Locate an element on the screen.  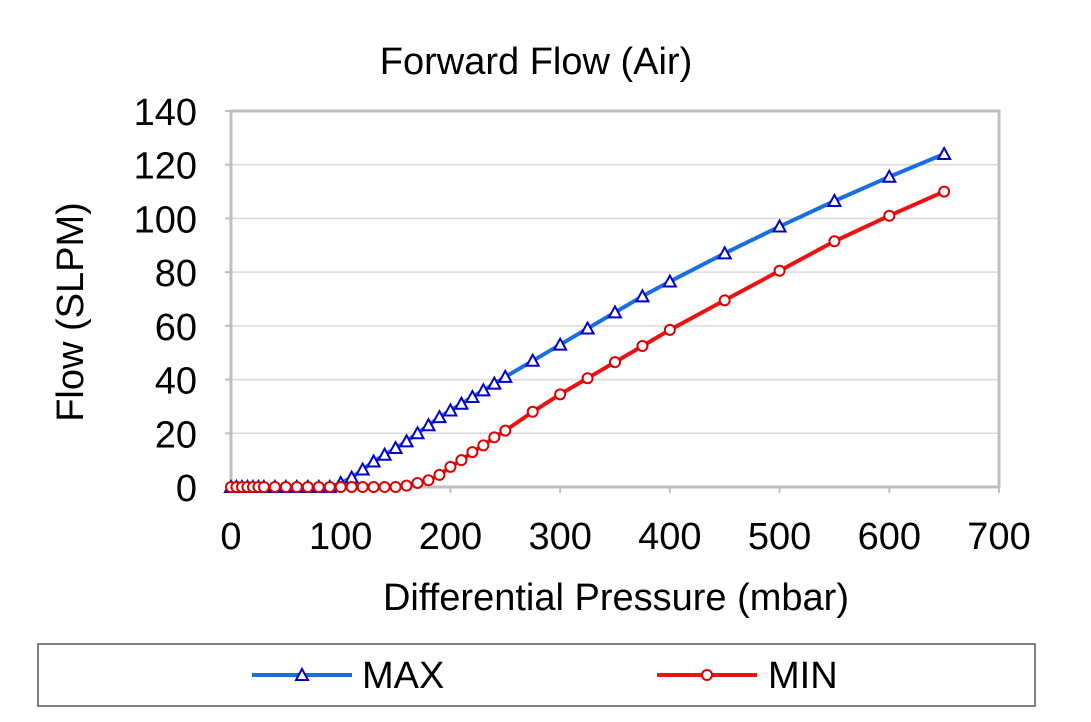
legend-label-max: MAX is located at coordinates (403, 676).